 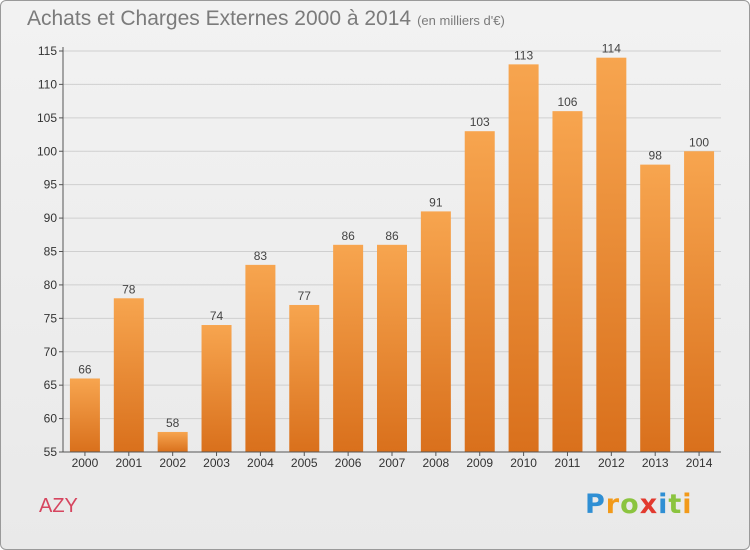 What do you see at coordinates (173, 423) in the screenshot?
I see `data-label: 58` at bounding box center [173, 423].